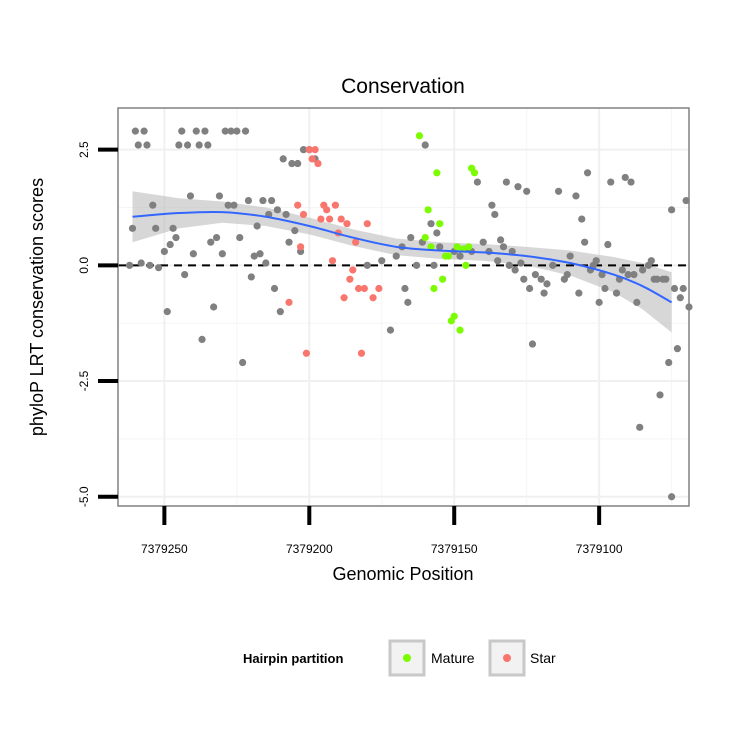  What do you see at coordinates (84, 149) in the screenshot?
I see `y-tick-label: 2.5` at bounding box center [84, 149].